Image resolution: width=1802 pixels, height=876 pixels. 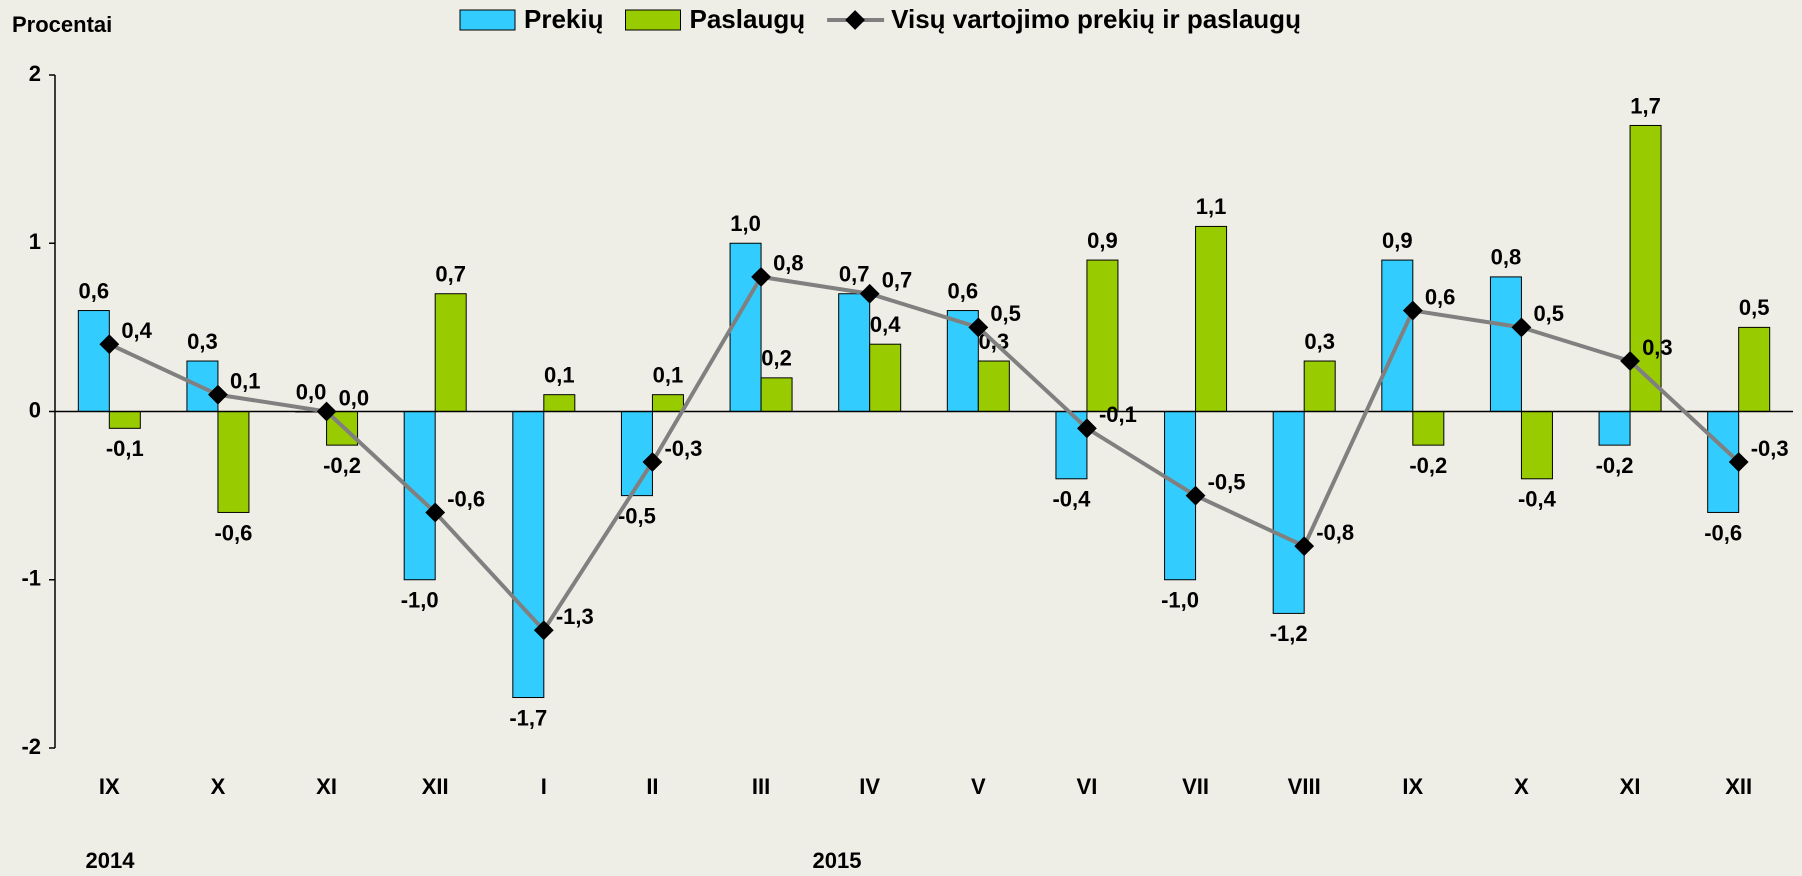 What do you see at coordinates (1645, 105) in the screenshot?
I see `data-label: 1,7` at bounding box center [1645, 105].